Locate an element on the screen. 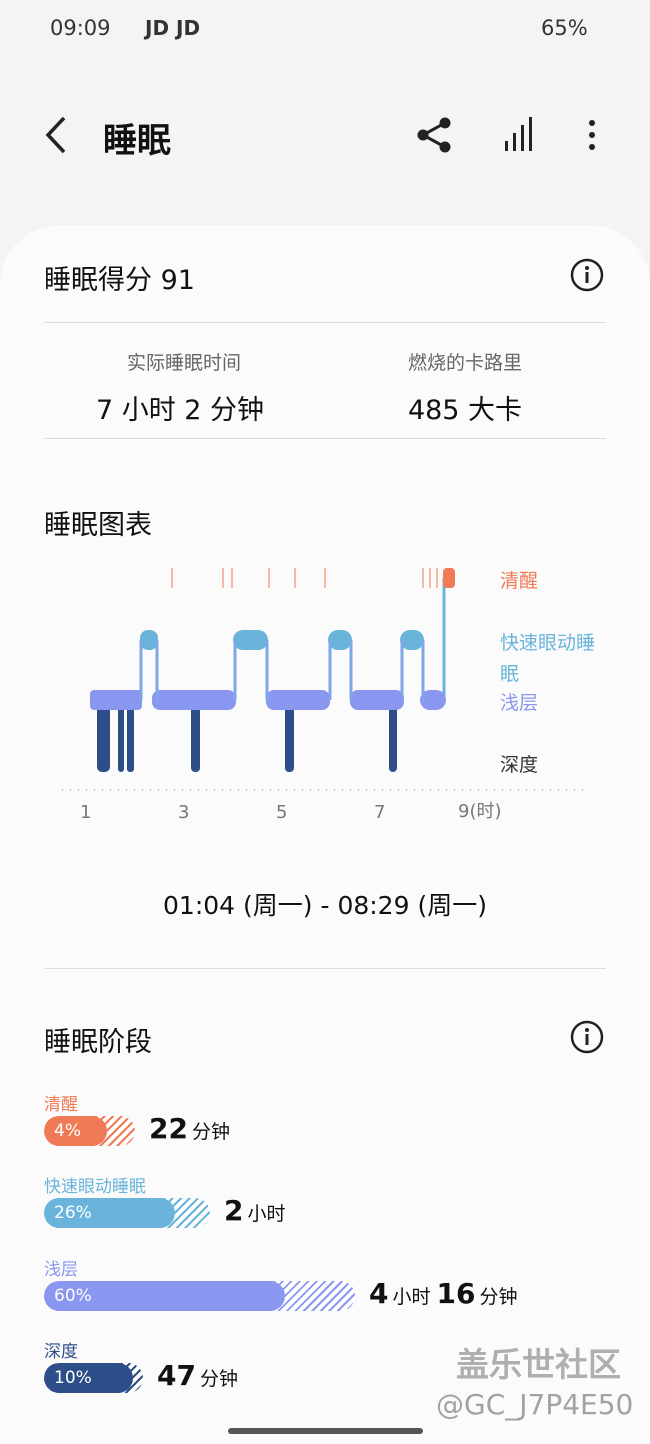 The width and height of the screenshot is (650, 1444). hypnogram is located at coordinates (326, 679).